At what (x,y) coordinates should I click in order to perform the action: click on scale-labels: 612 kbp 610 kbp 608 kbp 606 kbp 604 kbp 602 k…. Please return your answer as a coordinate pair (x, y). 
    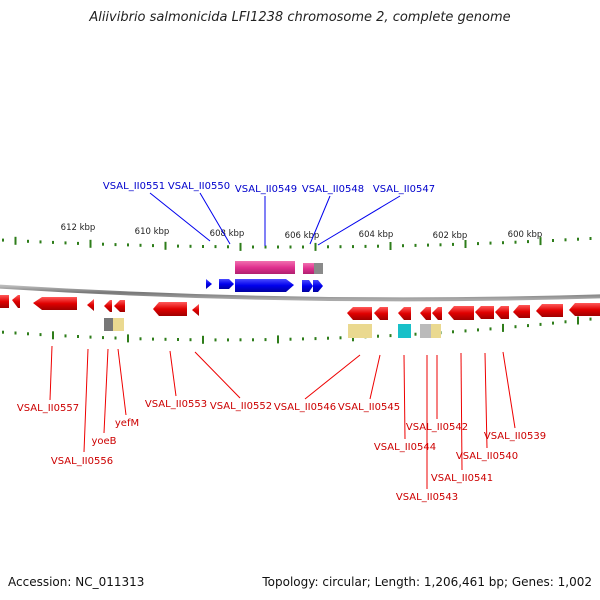
    Looking at the image, I should click on (302, 232).